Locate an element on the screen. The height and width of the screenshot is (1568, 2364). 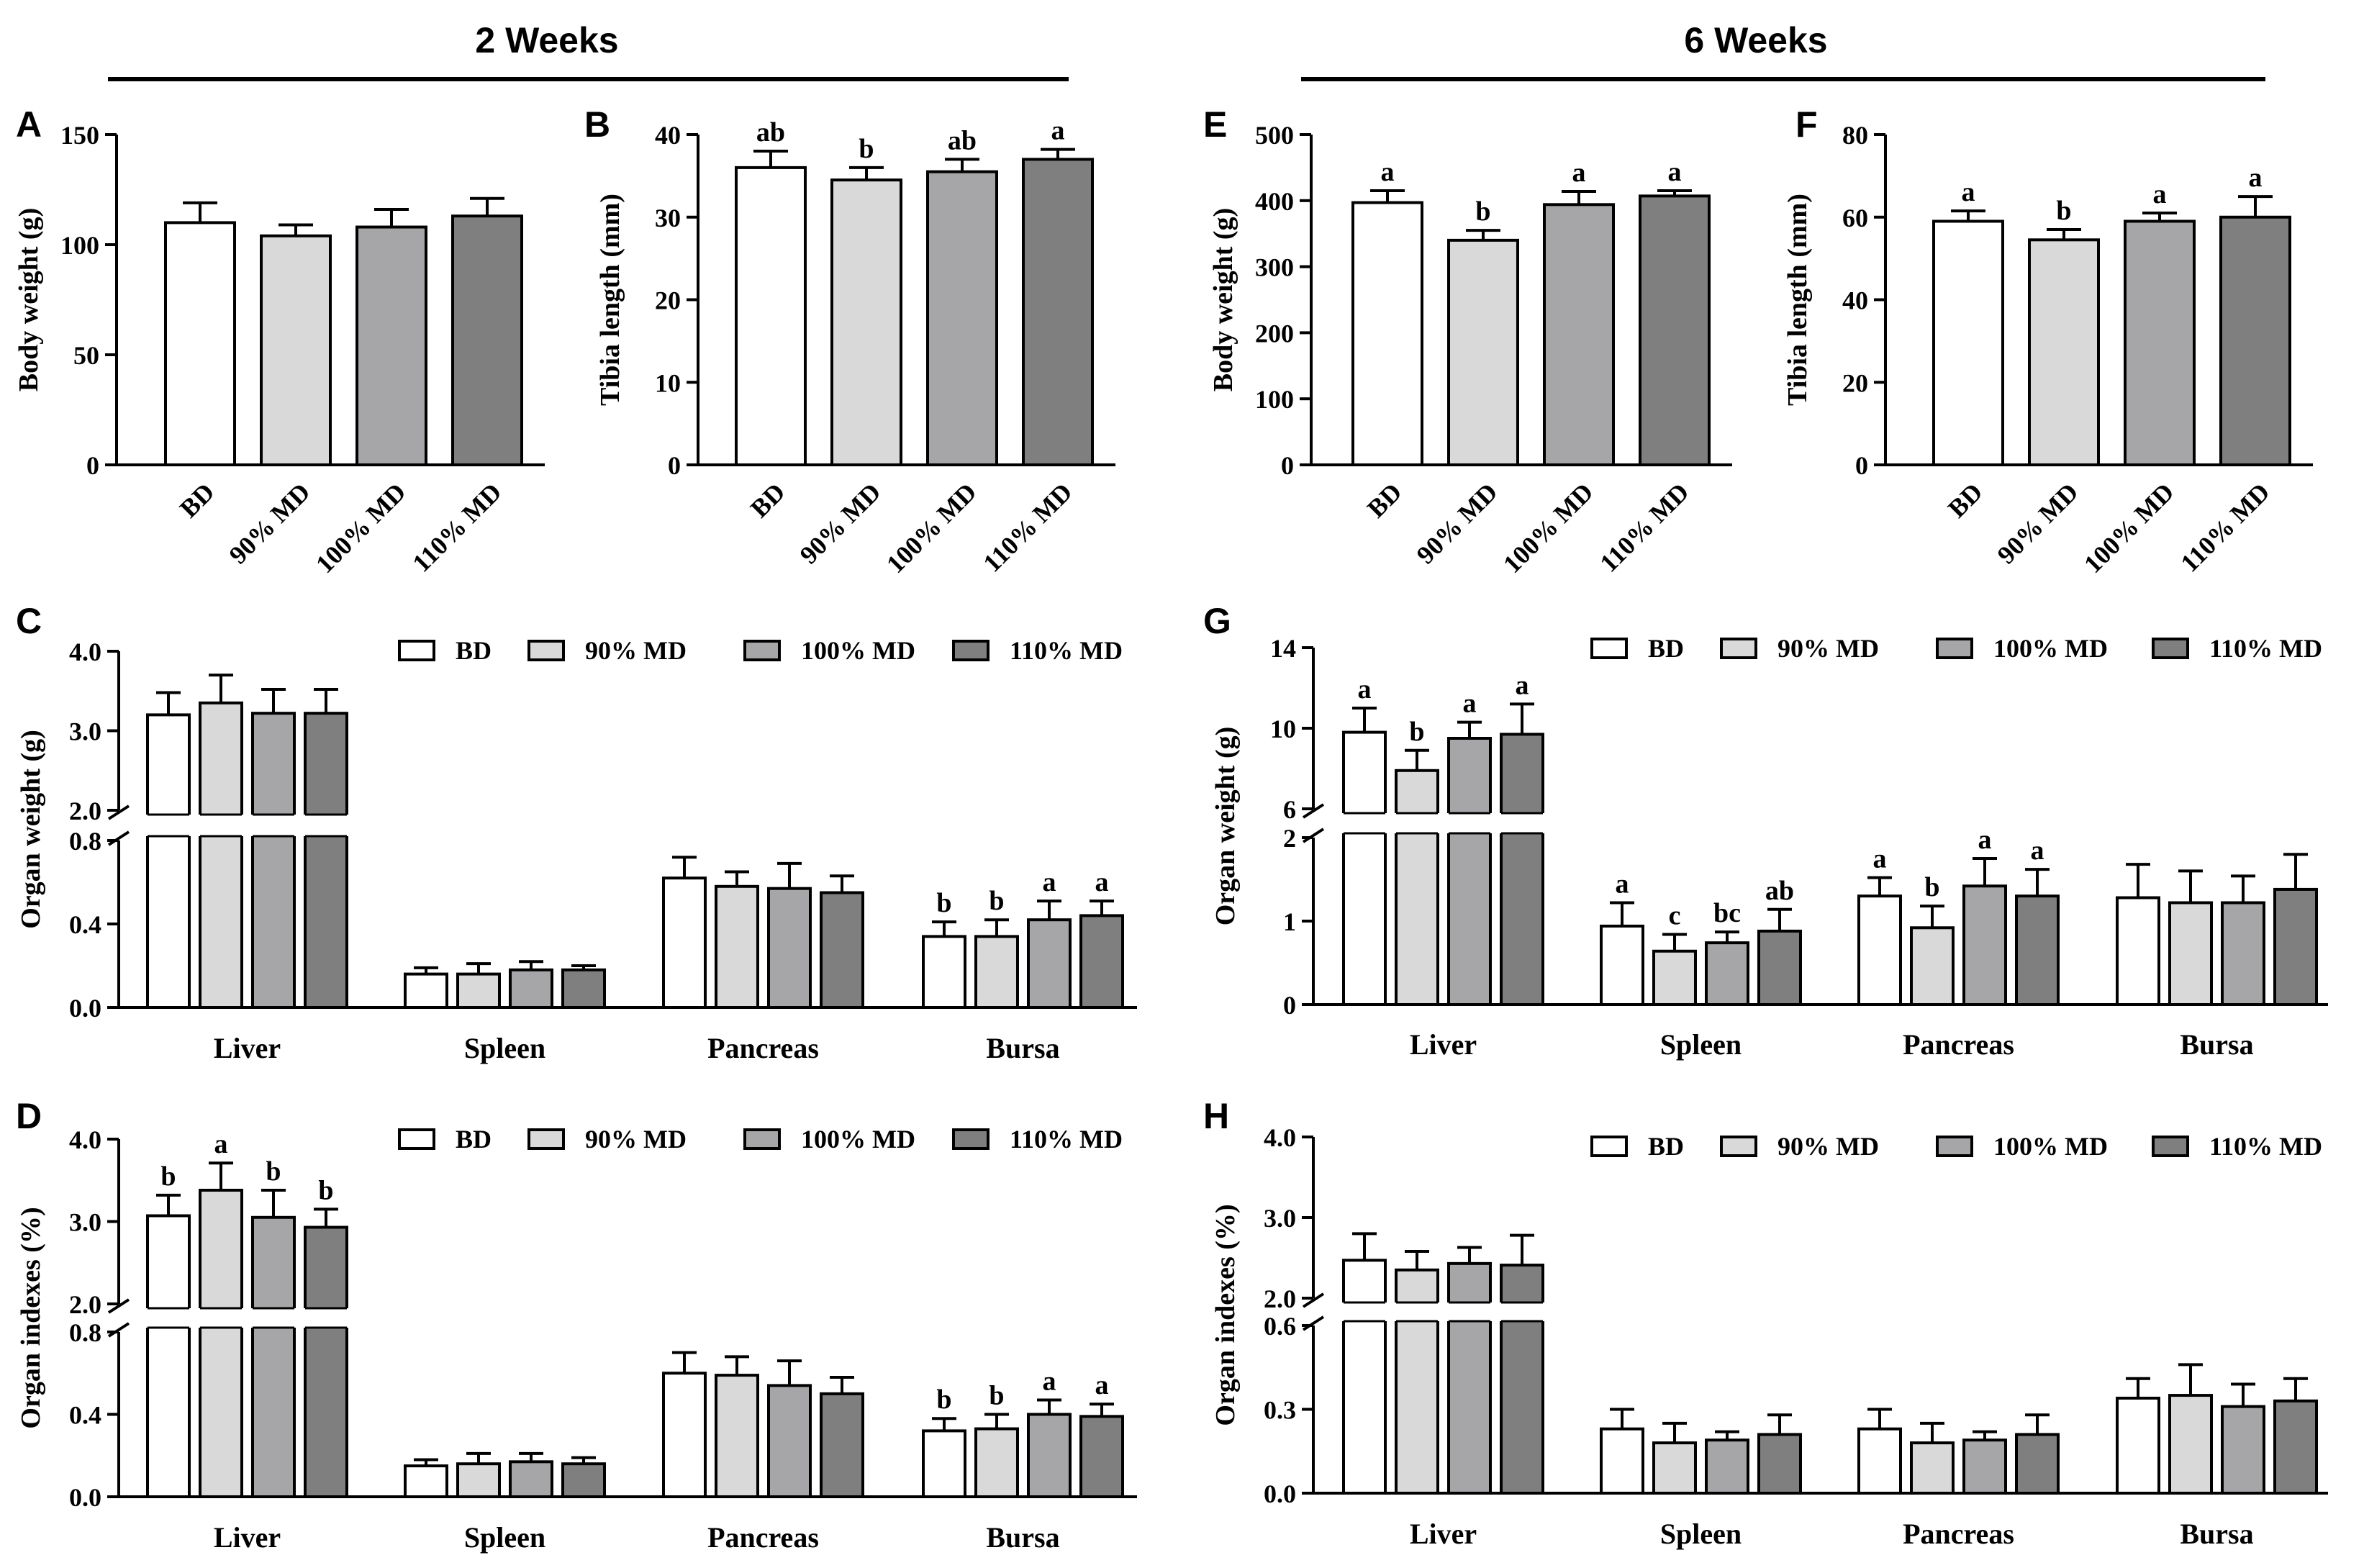
panel-letter-a: A is located at coordinates (29, 125).